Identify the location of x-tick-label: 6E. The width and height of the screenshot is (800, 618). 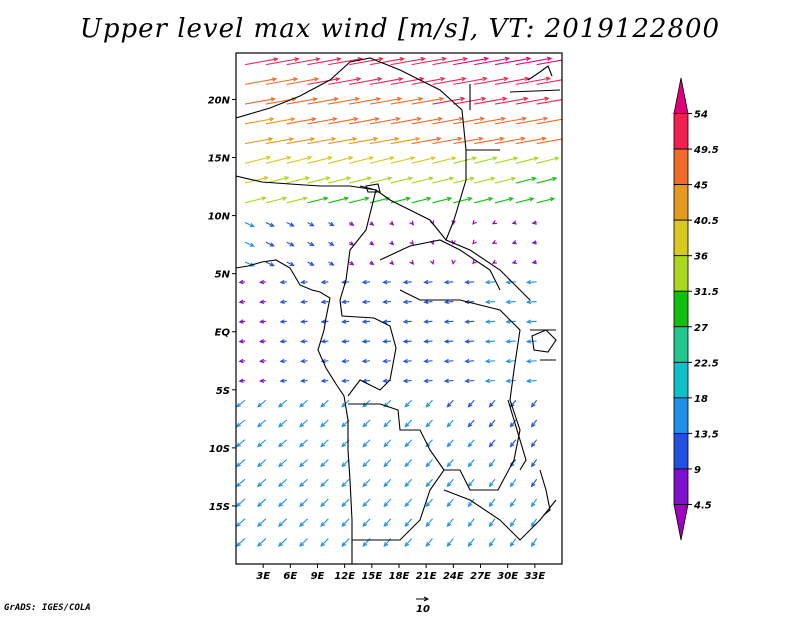
(290, 576).